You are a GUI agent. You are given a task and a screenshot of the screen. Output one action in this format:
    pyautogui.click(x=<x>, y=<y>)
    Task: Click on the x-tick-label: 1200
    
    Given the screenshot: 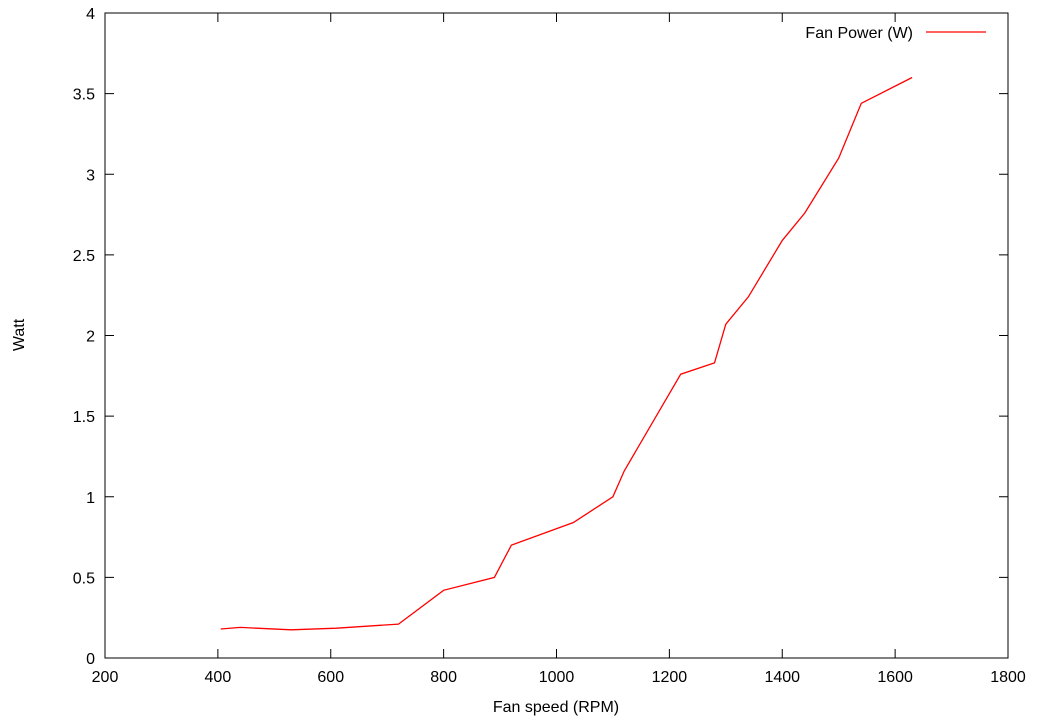 What is the action you would take?
    pyautogui.click(x=670, y=677)
    